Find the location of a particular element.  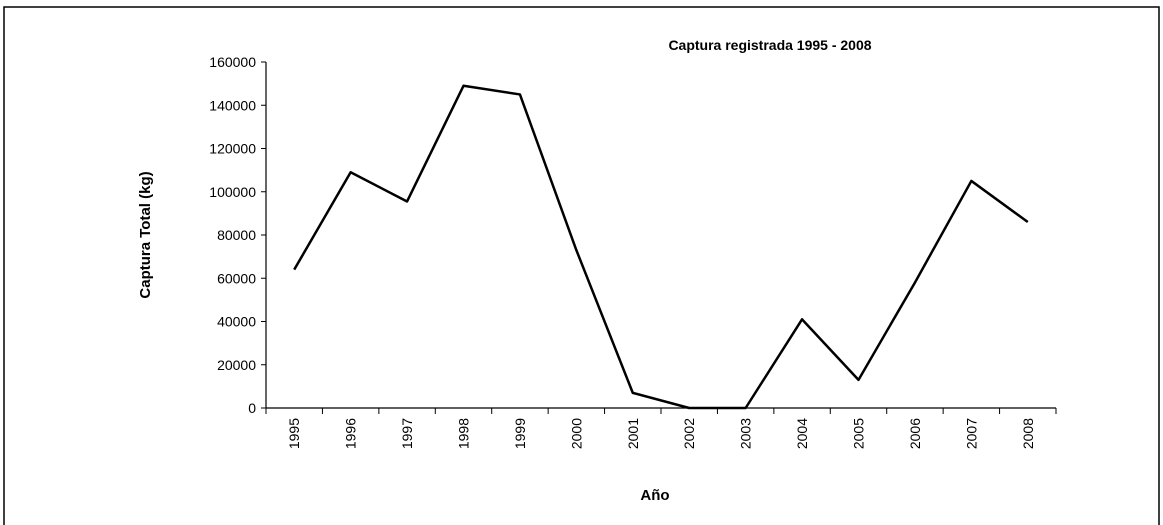

x-tick-label: 1997 is located at coordinates (407, 433).